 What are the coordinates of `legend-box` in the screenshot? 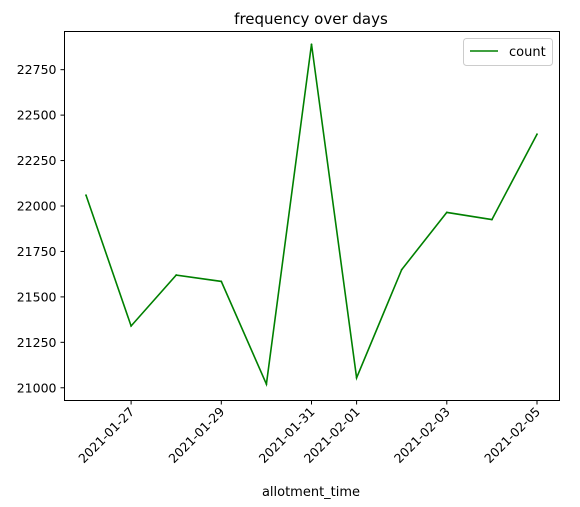 It's located at (508, 52).